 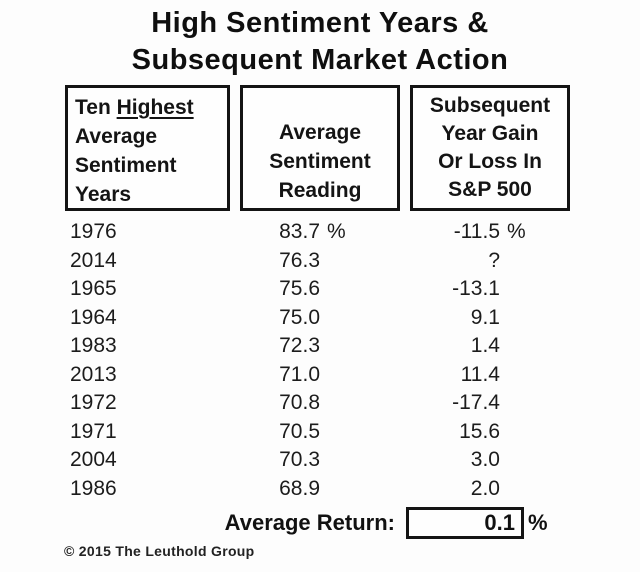 I want to click on table-row: 1976 83.7 % -11.5 %, so click(x=320, y=232).